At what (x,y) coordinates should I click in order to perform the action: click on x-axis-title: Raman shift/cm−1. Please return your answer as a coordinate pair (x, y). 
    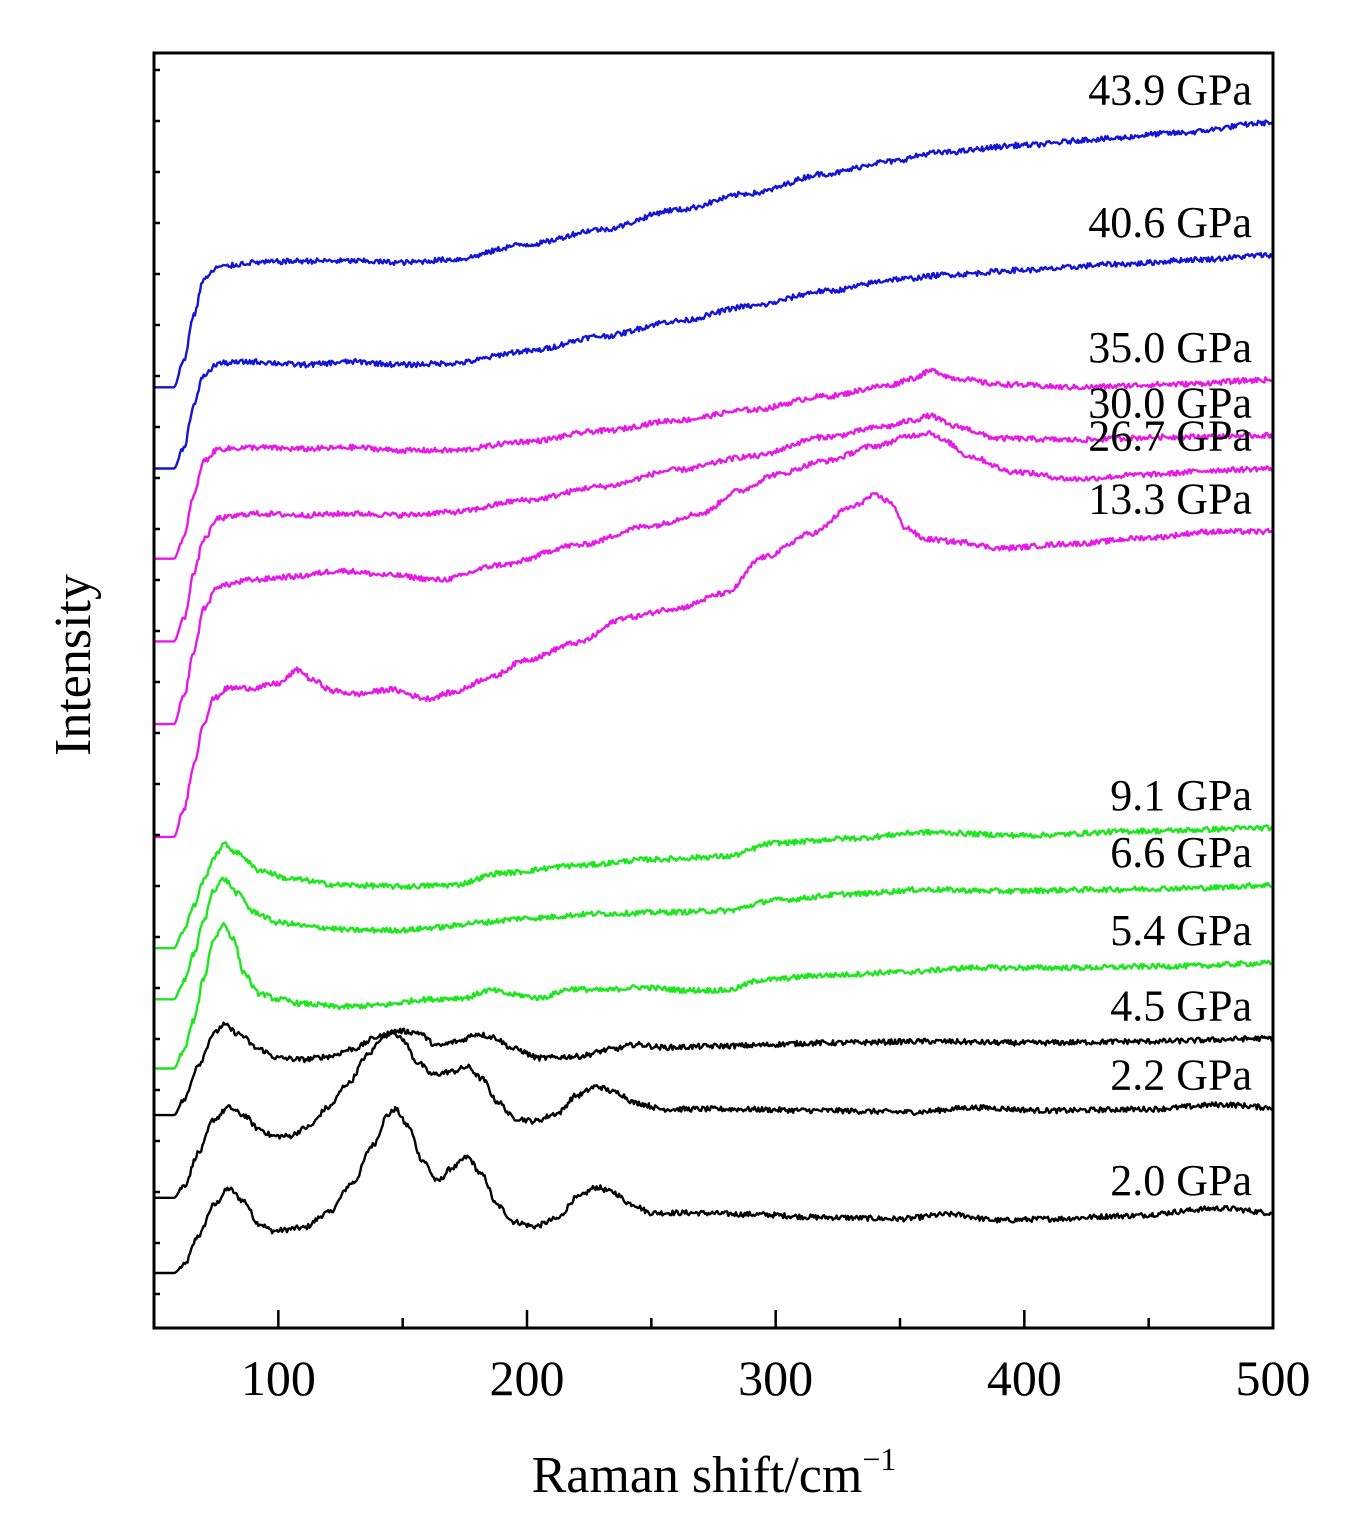
    Looking at the image, I should click on (714, 1472).